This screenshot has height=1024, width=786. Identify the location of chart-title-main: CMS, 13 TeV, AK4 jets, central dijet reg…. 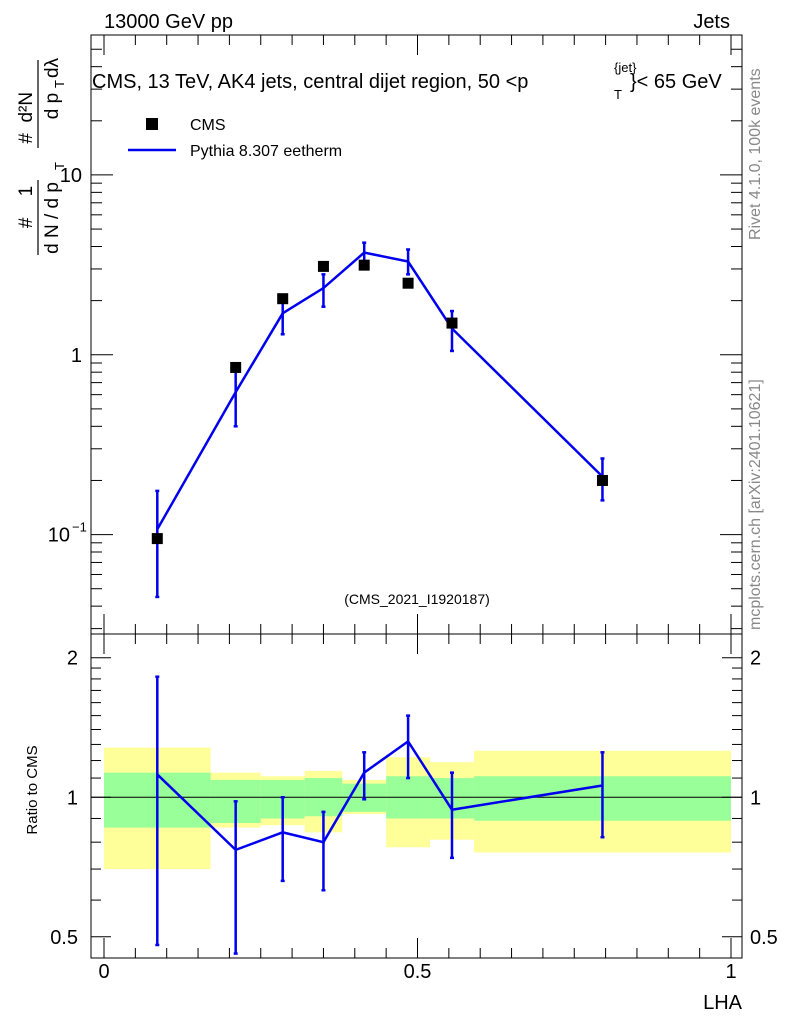
(310, 82).